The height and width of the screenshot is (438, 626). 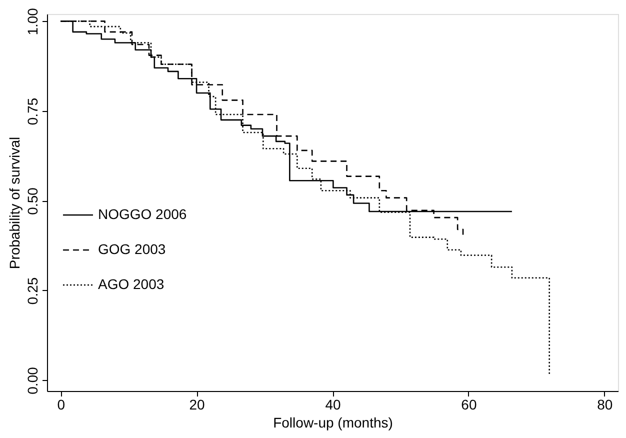 What do you see at coordinates (32, 291) in the screenshot?
I see `y-tick-label: 0.25` at bounding box center [32, 291].